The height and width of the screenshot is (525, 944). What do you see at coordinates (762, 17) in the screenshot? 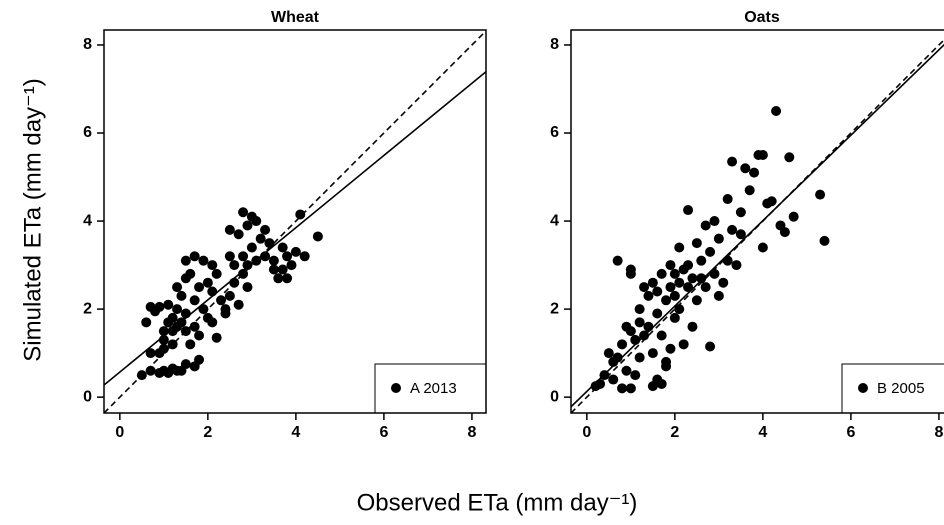
I see `panel-title: Oats` at bounding box center [762, 17].